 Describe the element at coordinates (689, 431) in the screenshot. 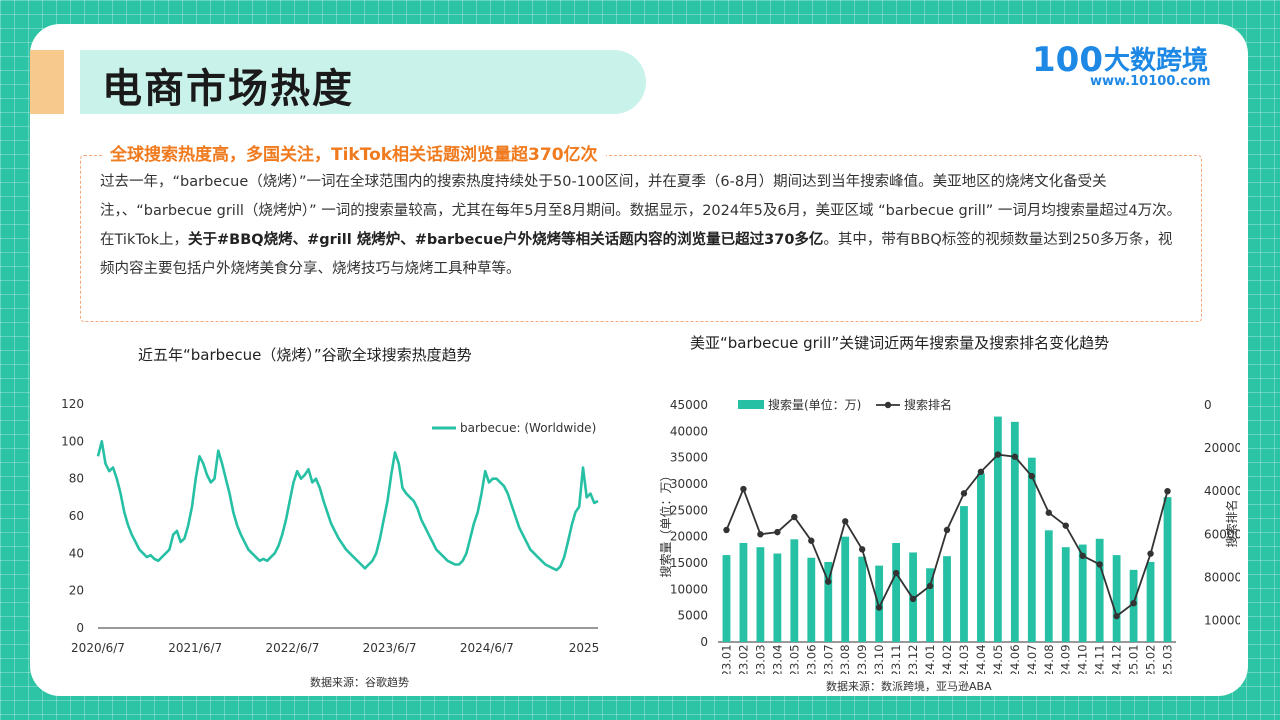

I see `left-y-tick-label: 40000` at that location.